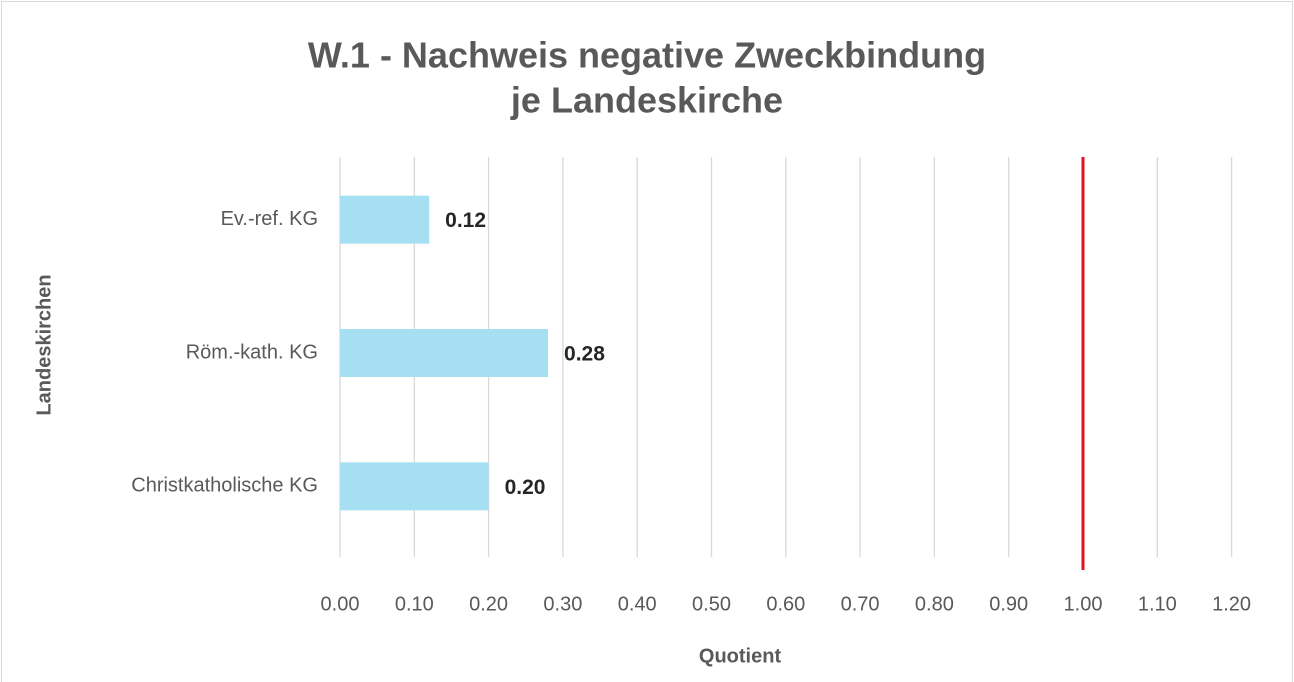 This screenshot has height=682, width=1294. What do you see at coordinates (1083, 604) in the screenshot?
I see `x-tick-label: 1.00` at bounding box center [1083, 604].